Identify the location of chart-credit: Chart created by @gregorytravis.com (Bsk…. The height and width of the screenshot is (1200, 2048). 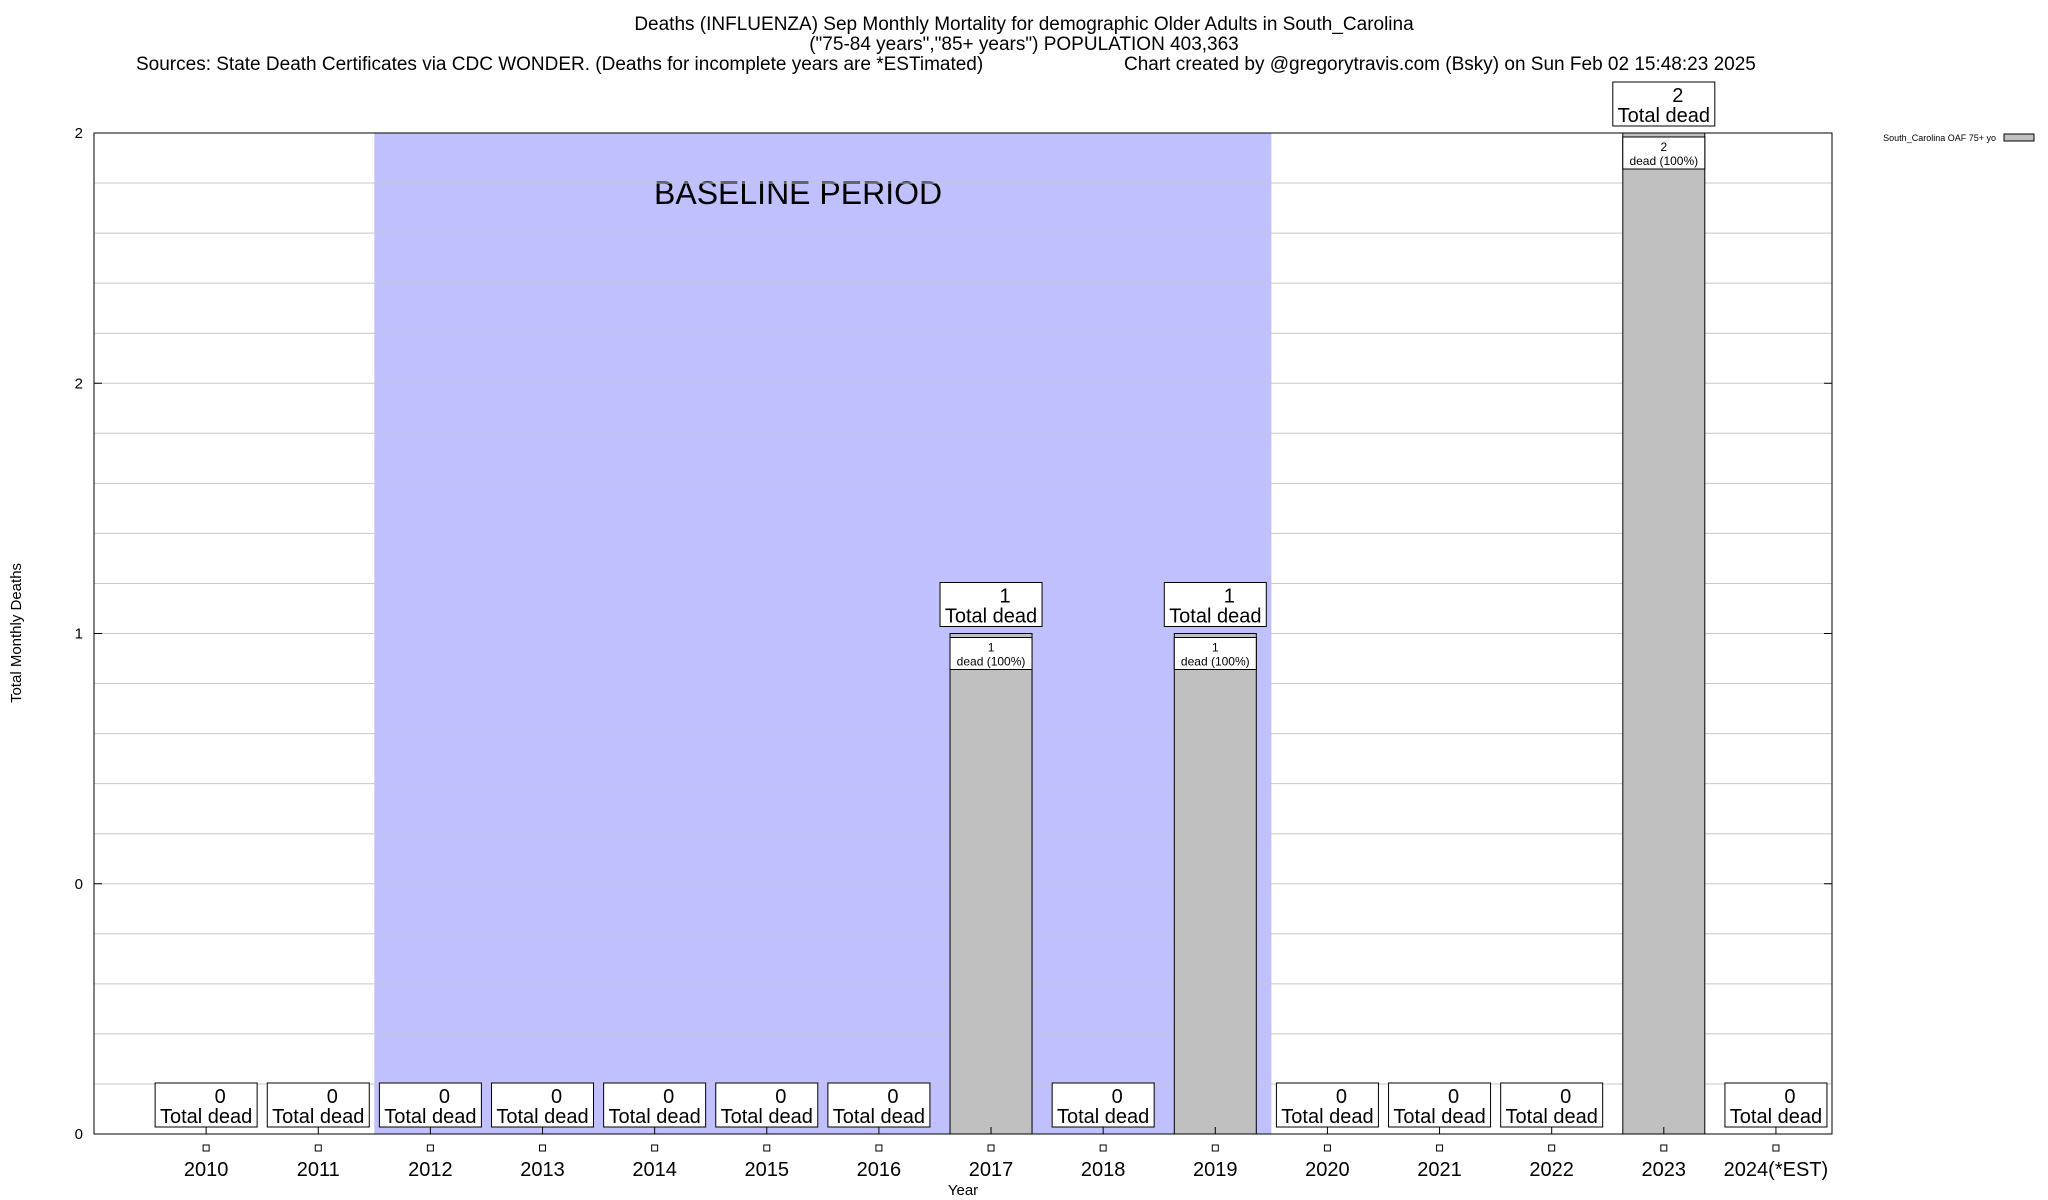
(1440, 64).